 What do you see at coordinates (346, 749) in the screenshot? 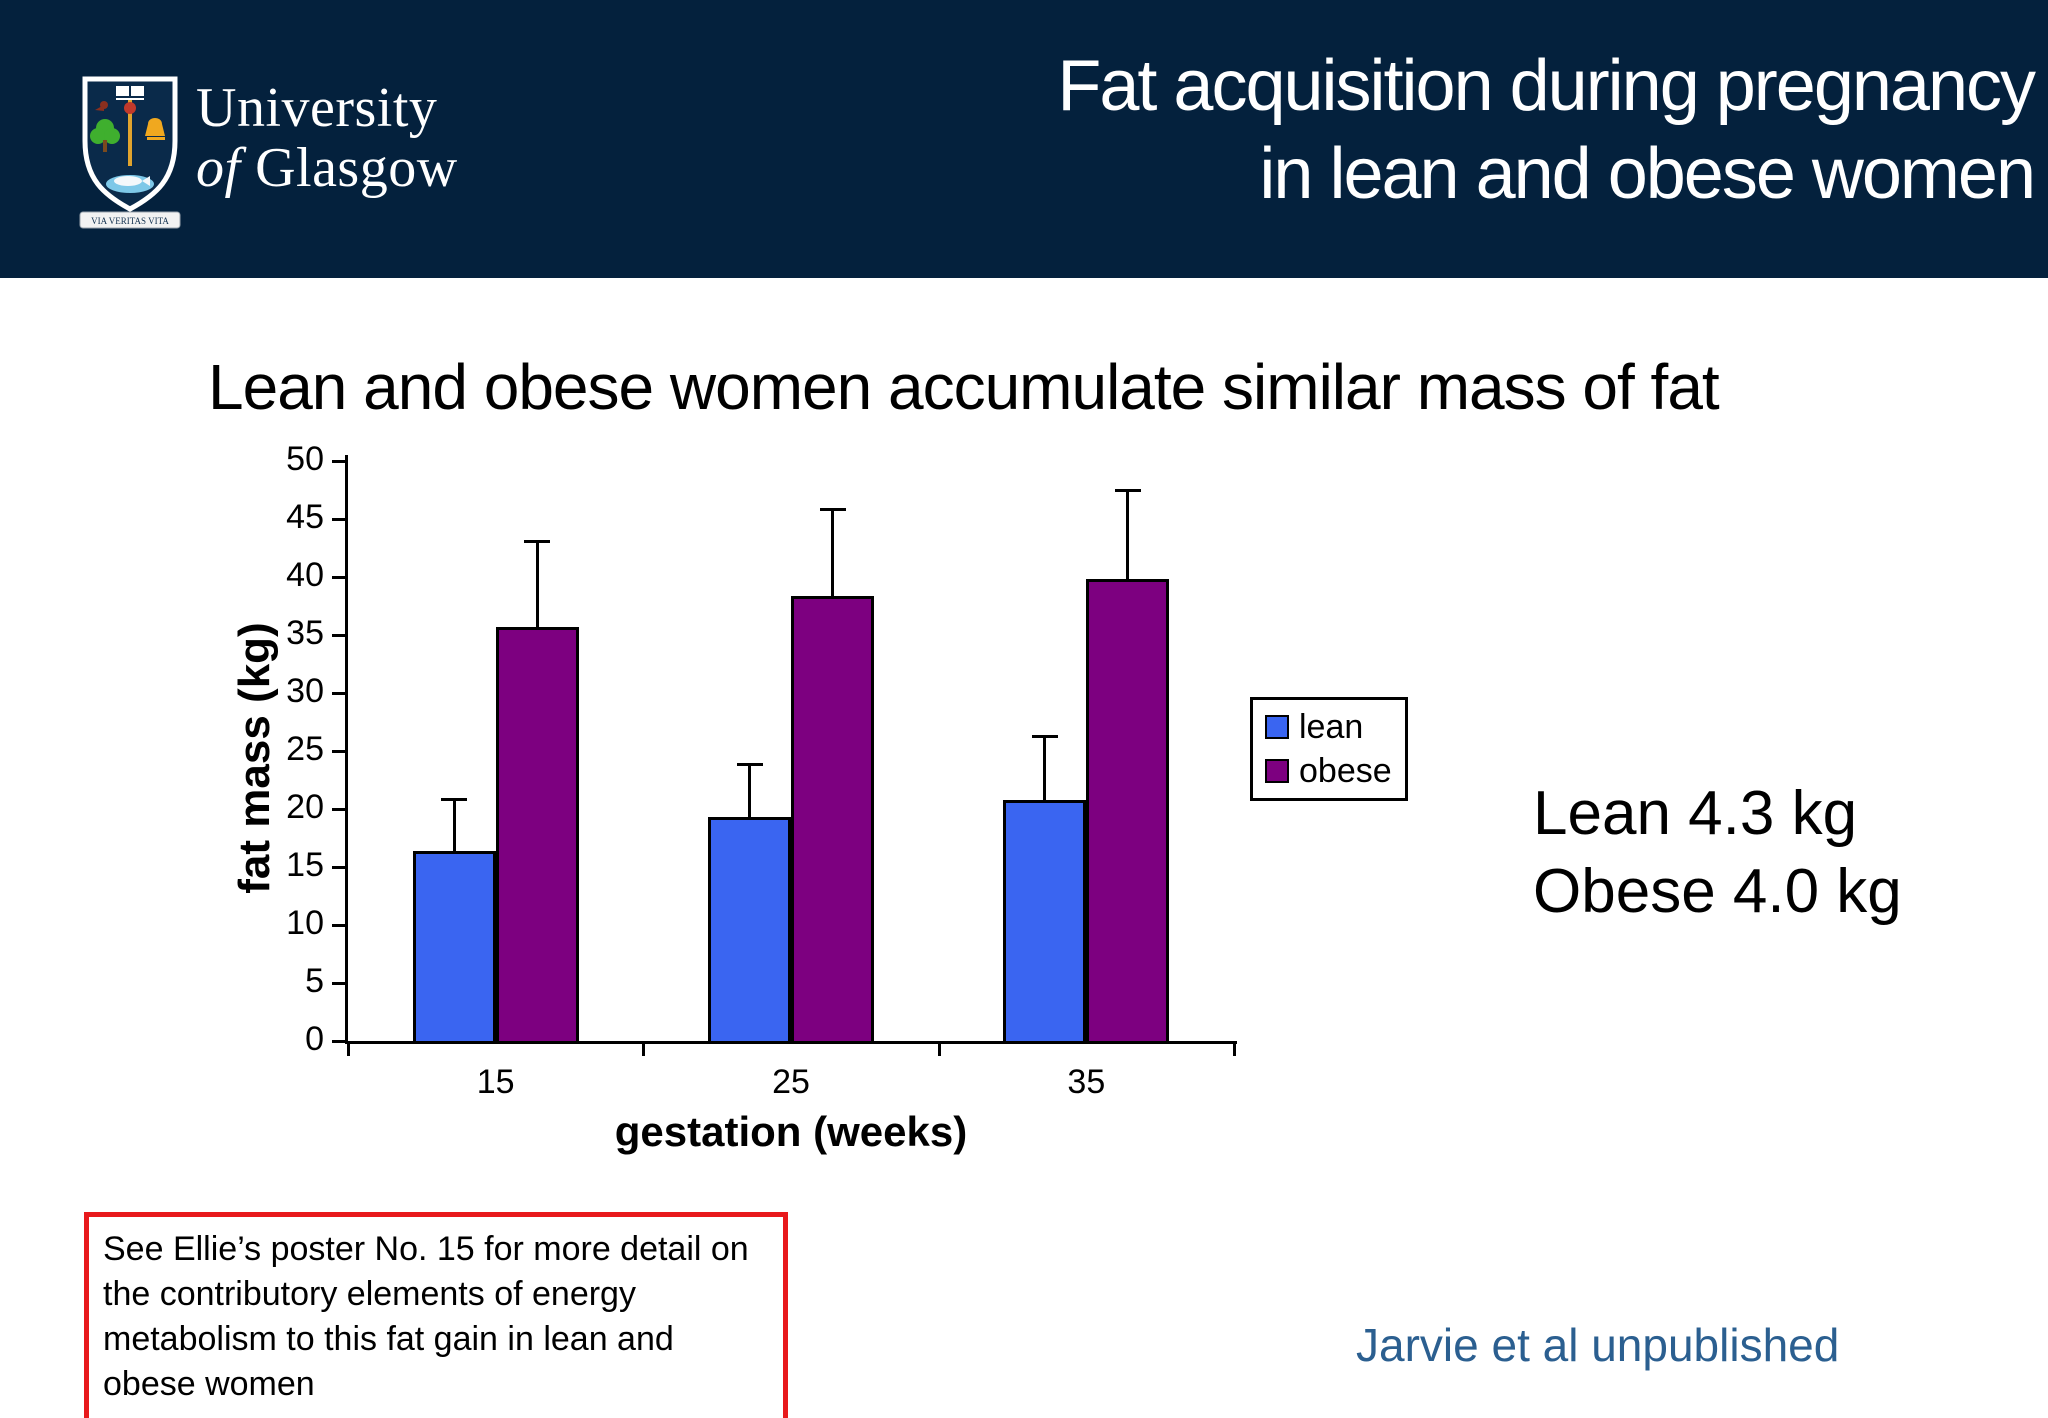
I see `y-axis-line` at bounding box center [346, 749].